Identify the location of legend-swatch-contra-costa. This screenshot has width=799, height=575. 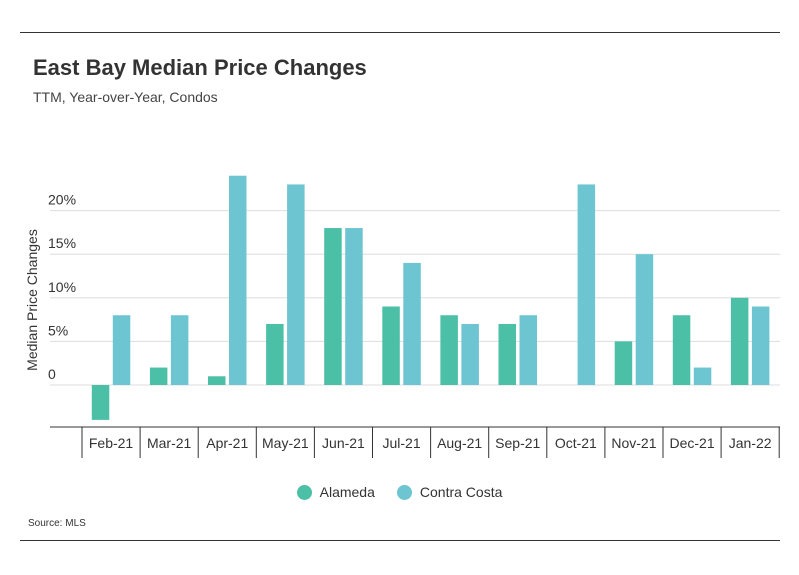
(404, 492).